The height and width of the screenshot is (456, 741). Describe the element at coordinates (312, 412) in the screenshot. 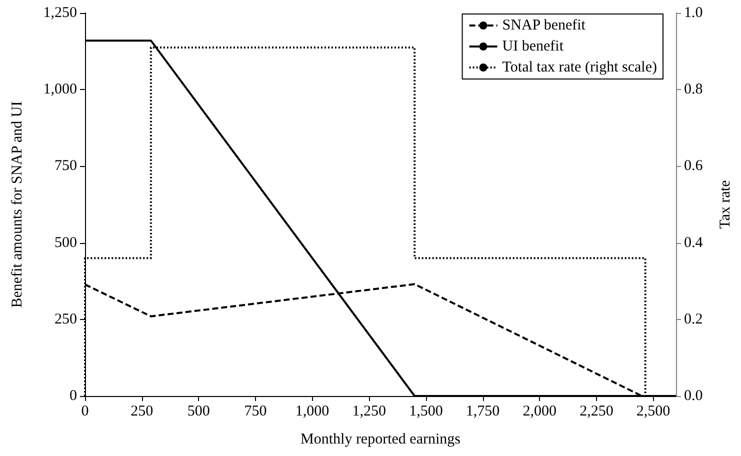

I see `x-tick-label: 1,000` at that location.